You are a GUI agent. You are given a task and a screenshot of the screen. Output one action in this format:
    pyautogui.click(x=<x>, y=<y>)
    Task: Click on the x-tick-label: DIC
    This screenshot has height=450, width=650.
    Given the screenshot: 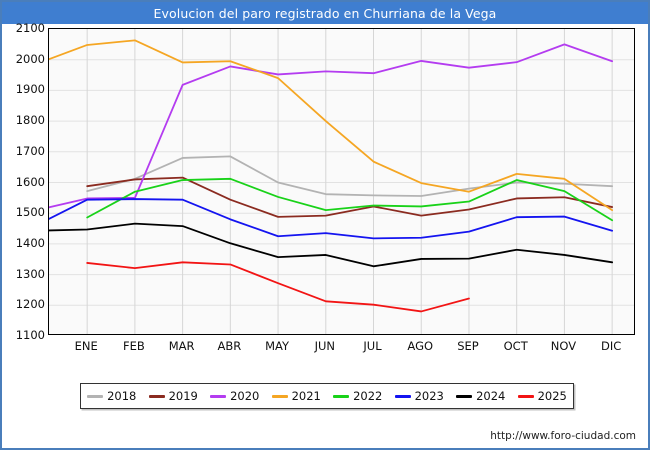 What is the action you would take?
    pyautogui.click(x=611, y=346)
    